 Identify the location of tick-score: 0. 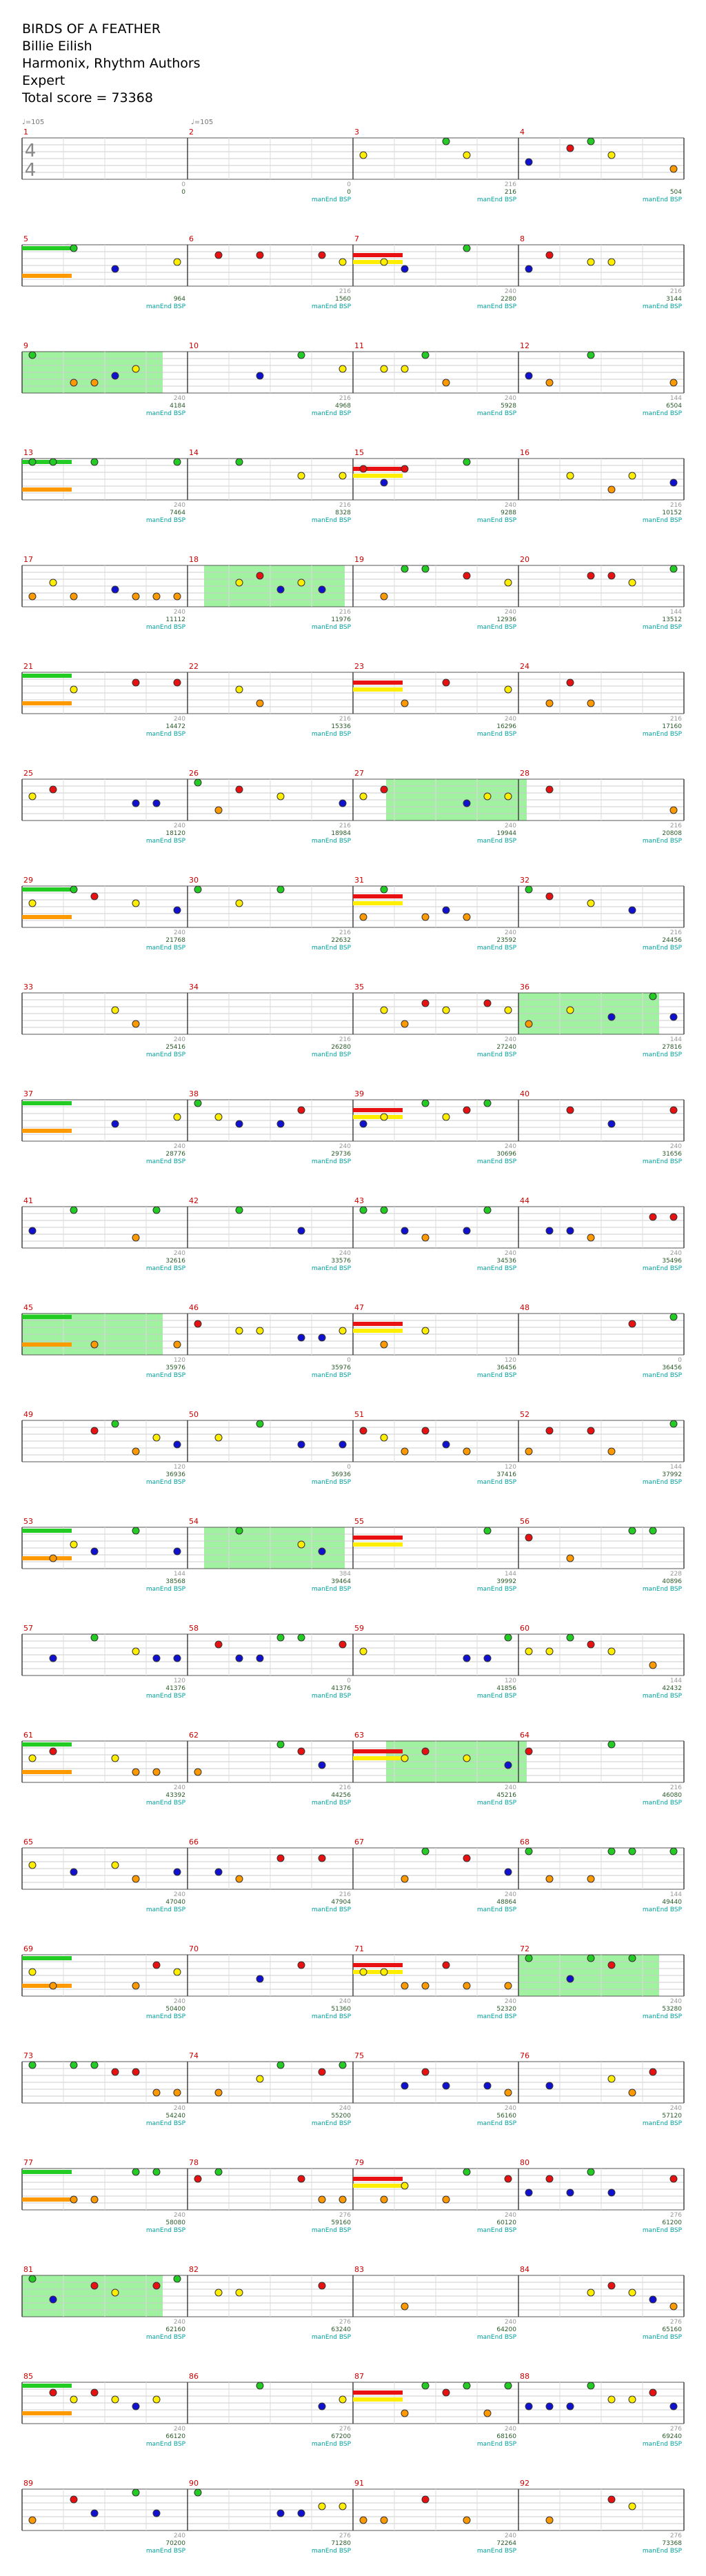
(349, 1681).